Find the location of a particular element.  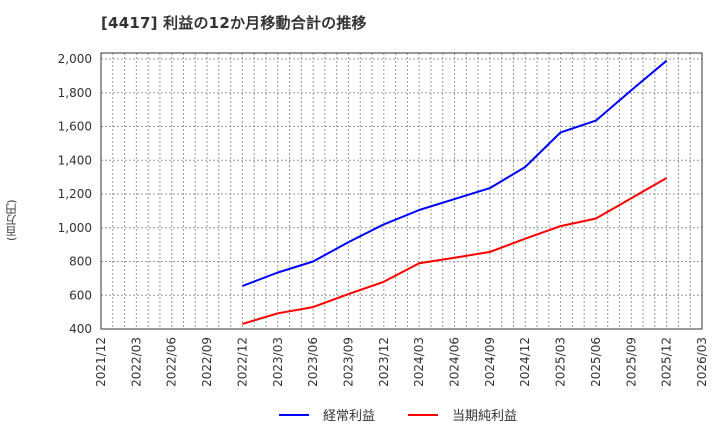

x-tick-label: 2024/12 is located at coordinates (525, 362).